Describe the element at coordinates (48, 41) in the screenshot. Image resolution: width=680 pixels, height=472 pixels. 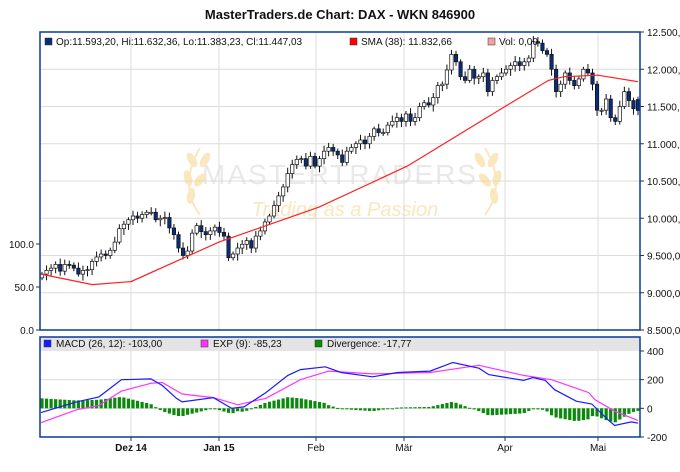
I see `ohlc-legend-swatch` at that location.